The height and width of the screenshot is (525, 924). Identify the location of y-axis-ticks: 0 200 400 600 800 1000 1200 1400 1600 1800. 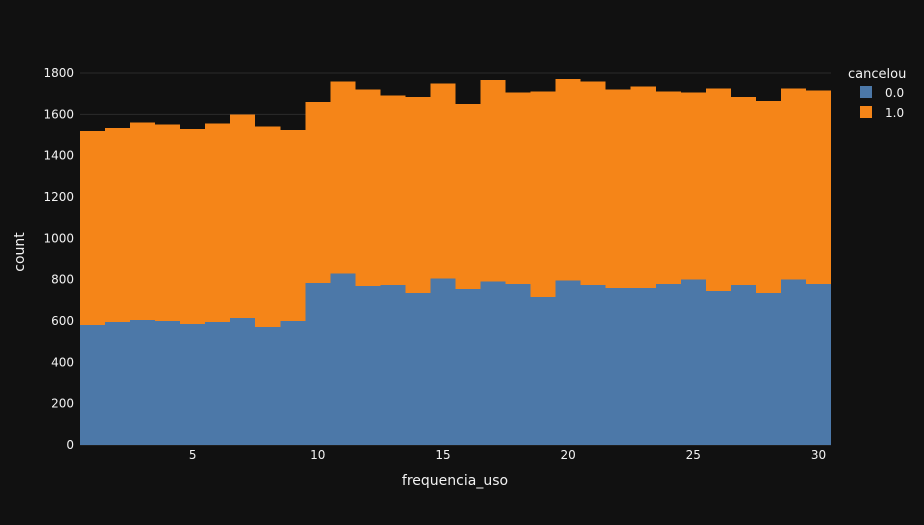
(58, 259).